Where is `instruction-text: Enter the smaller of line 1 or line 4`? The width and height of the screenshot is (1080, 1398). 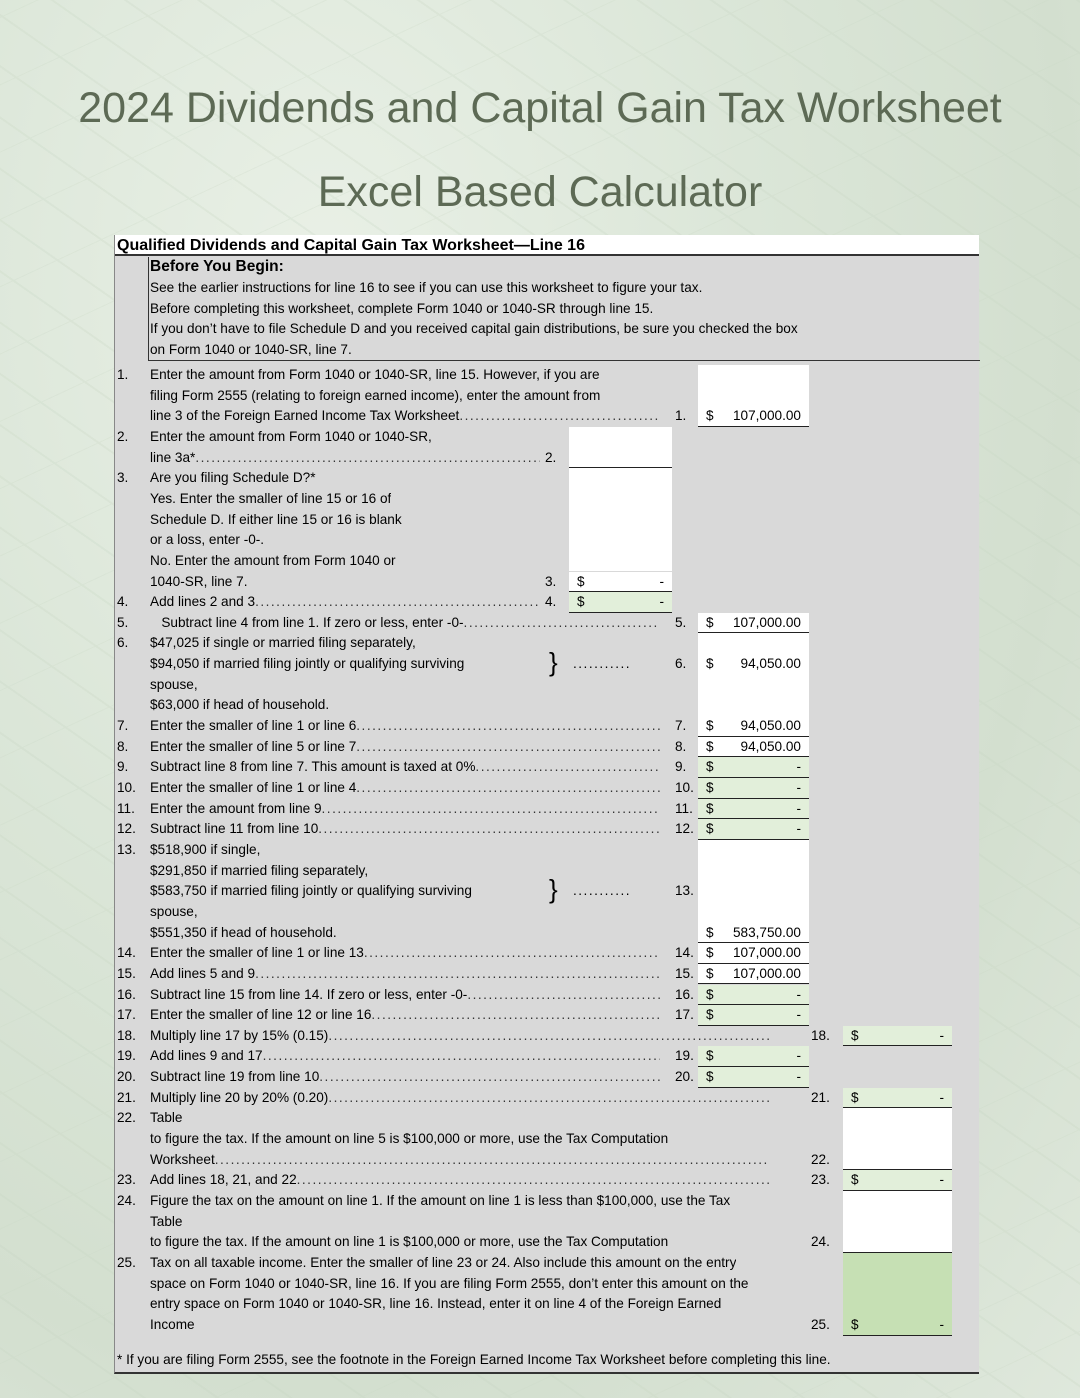
instruction-text: Enter the smaller of line 1 or line 4 is located at coordinates (253, 787).